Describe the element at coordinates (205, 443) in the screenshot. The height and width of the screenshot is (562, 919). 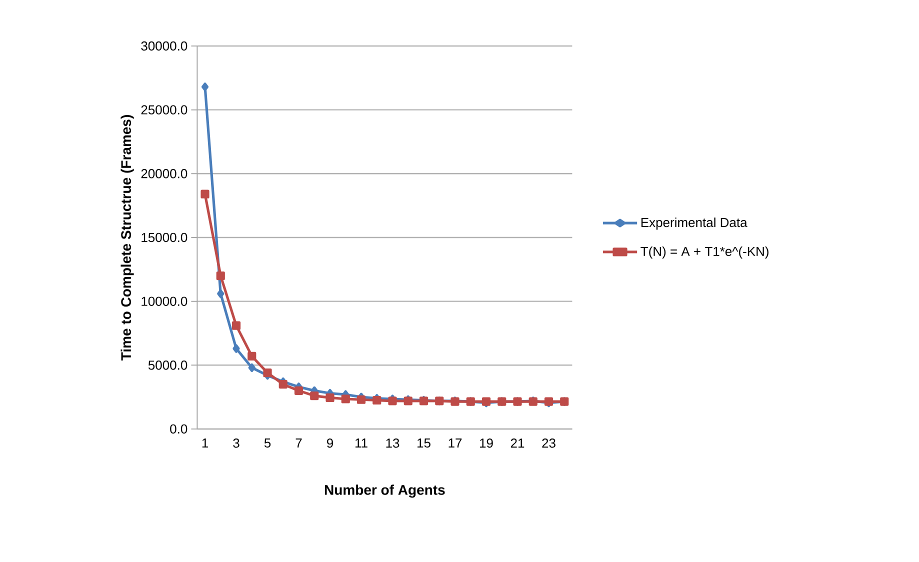
I see `x-tick-label: 1` at that location.